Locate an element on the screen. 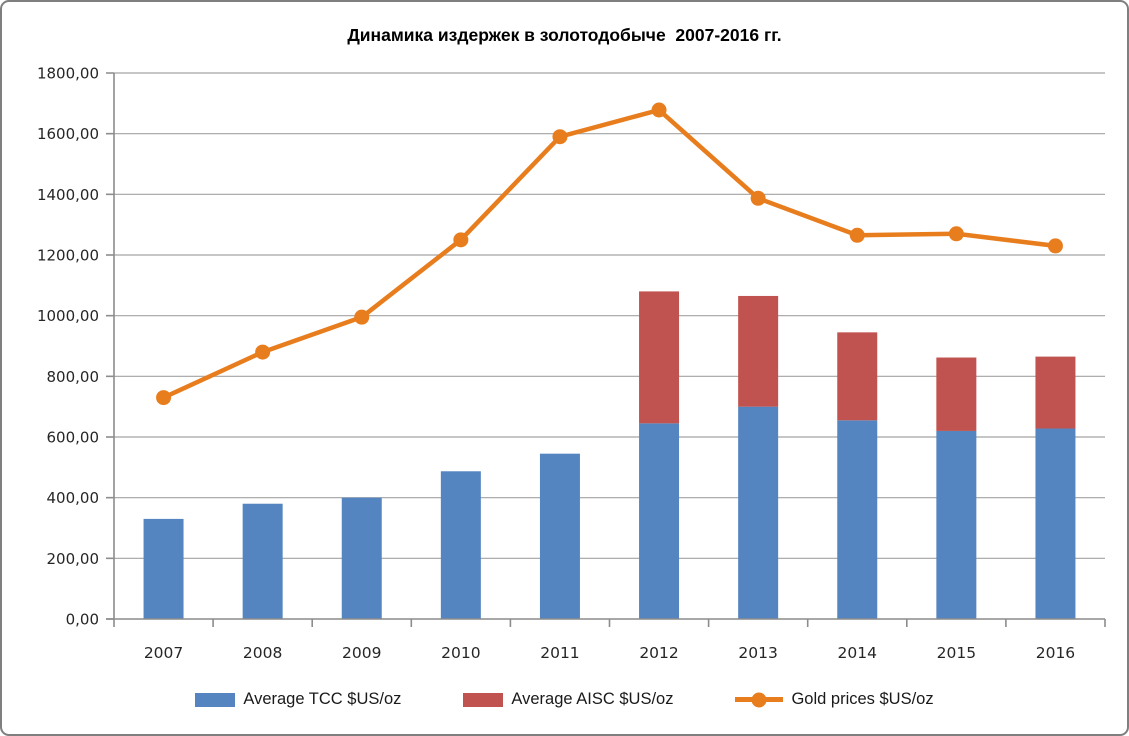  bar-tcc-2007 is located at coordinates (163, 568).